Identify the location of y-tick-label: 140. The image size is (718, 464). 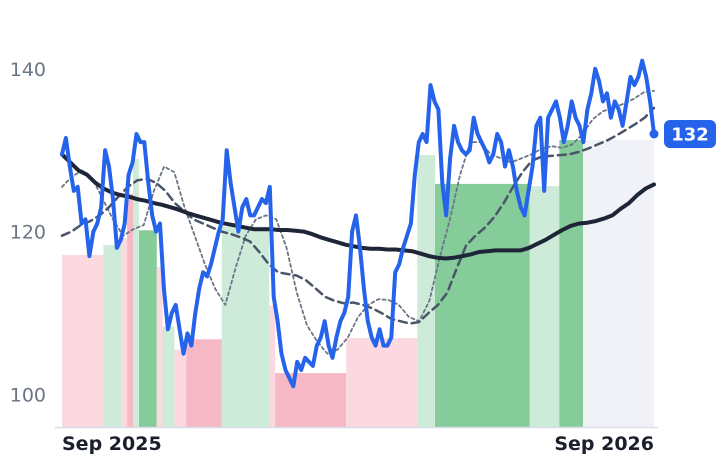
(28, 70).